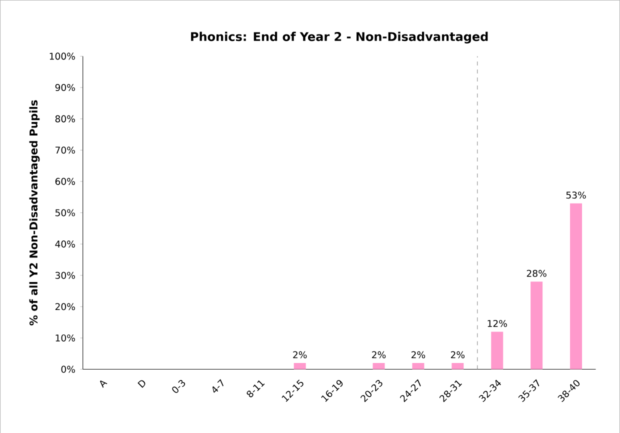 The width and height of the screenshot is (620, 433). I want to click on y-tick-label: 20%, so click(65, 306).